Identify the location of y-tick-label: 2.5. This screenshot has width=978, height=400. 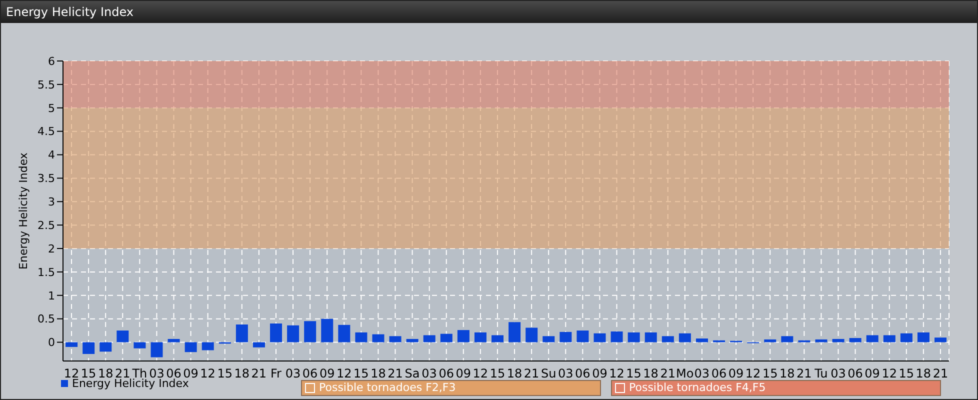
(46, 225).